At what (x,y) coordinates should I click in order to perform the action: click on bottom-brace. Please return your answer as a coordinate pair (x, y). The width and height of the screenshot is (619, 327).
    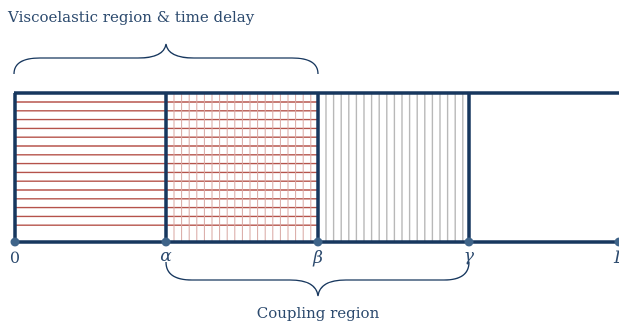
    Looking at the image, I should click on (317, 279).